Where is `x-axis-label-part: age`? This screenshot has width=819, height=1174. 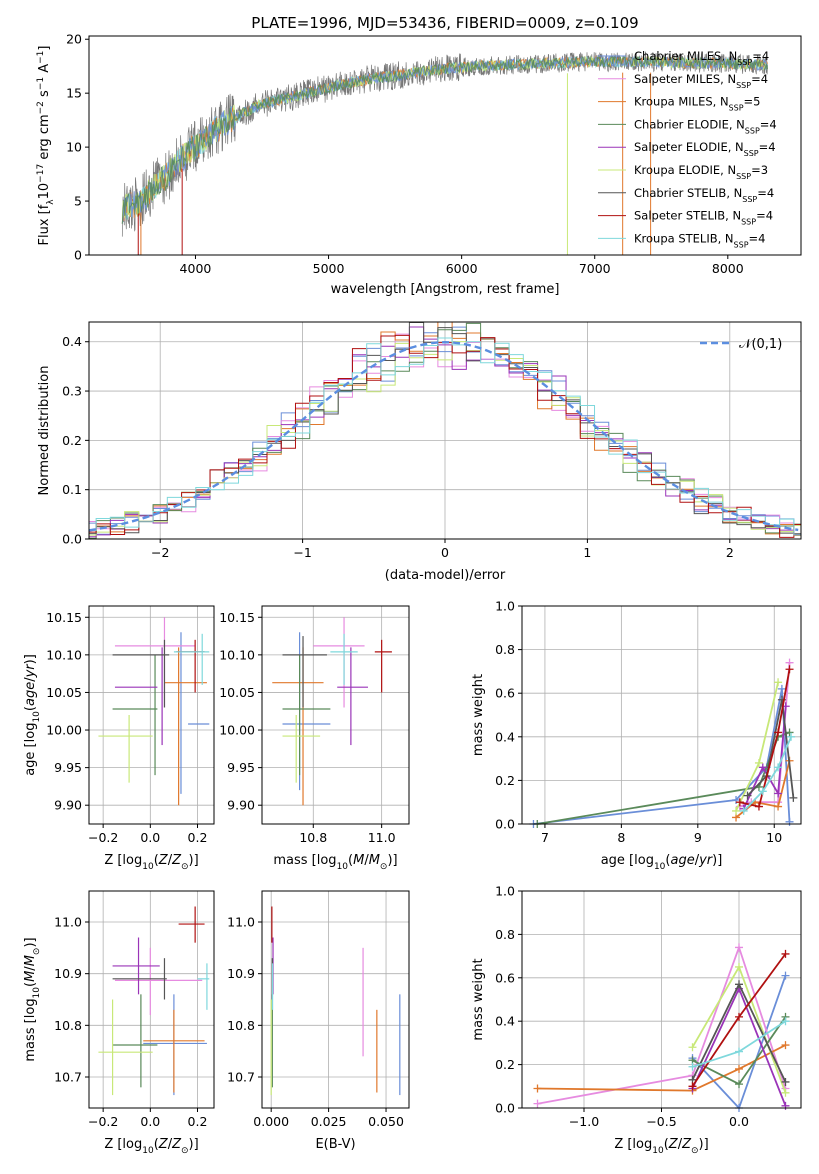
x-axis-label-part: age is located at coordinates (682, 860).